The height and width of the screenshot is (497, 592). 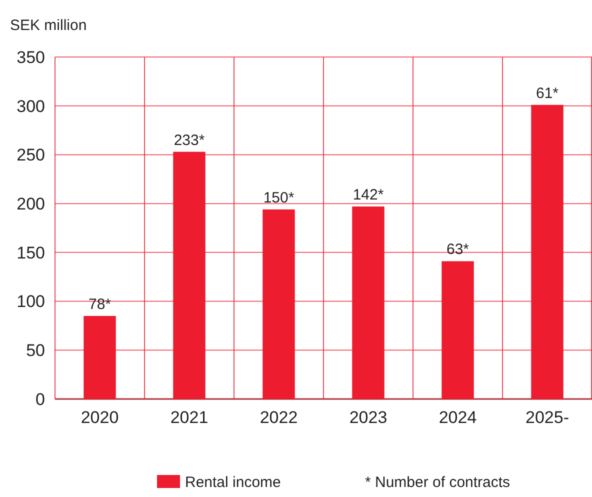 I want to click on y-axis-title: SEK million, so click(x=48, y=25).